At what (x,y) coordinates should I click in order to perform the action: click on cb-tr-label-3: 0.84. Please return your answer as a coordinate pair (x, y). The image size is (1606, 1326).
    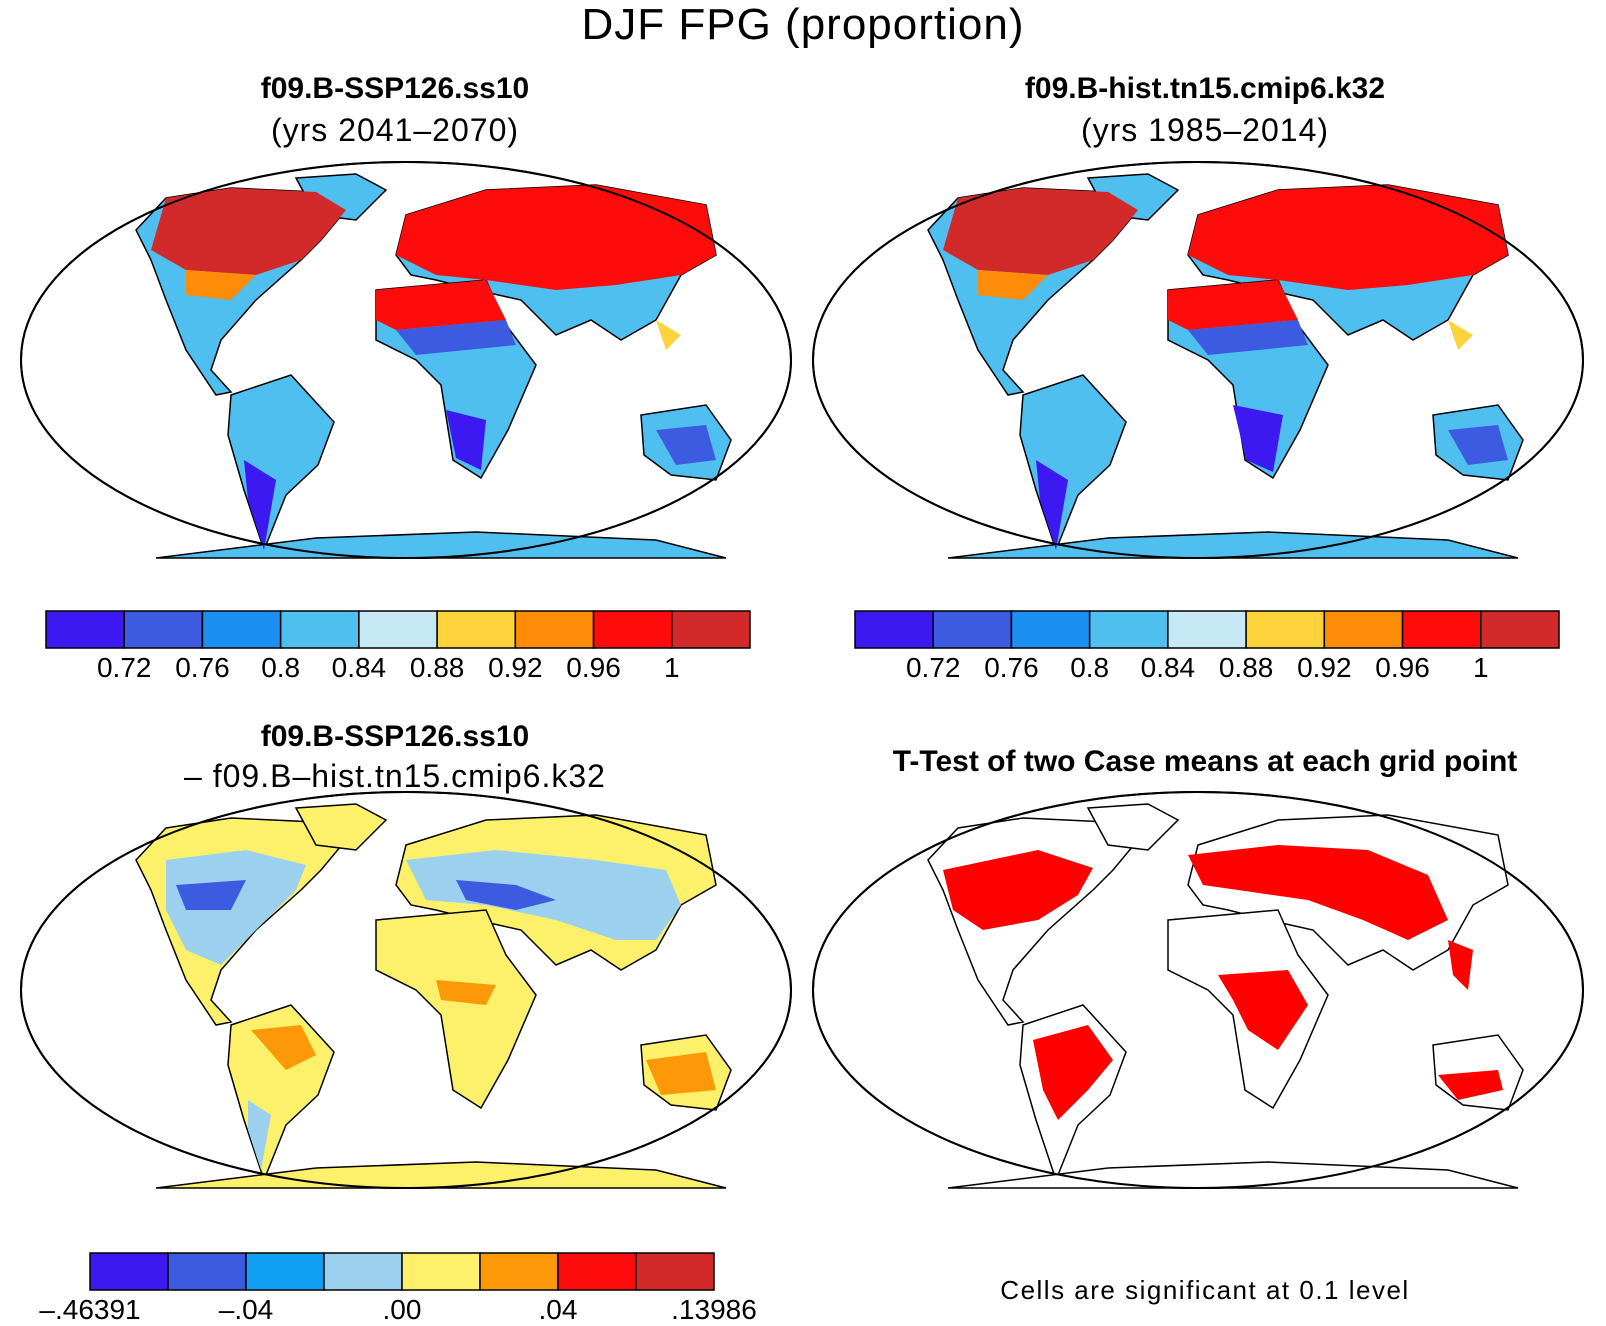
    Looking at the image, I should click on (1168, 667).